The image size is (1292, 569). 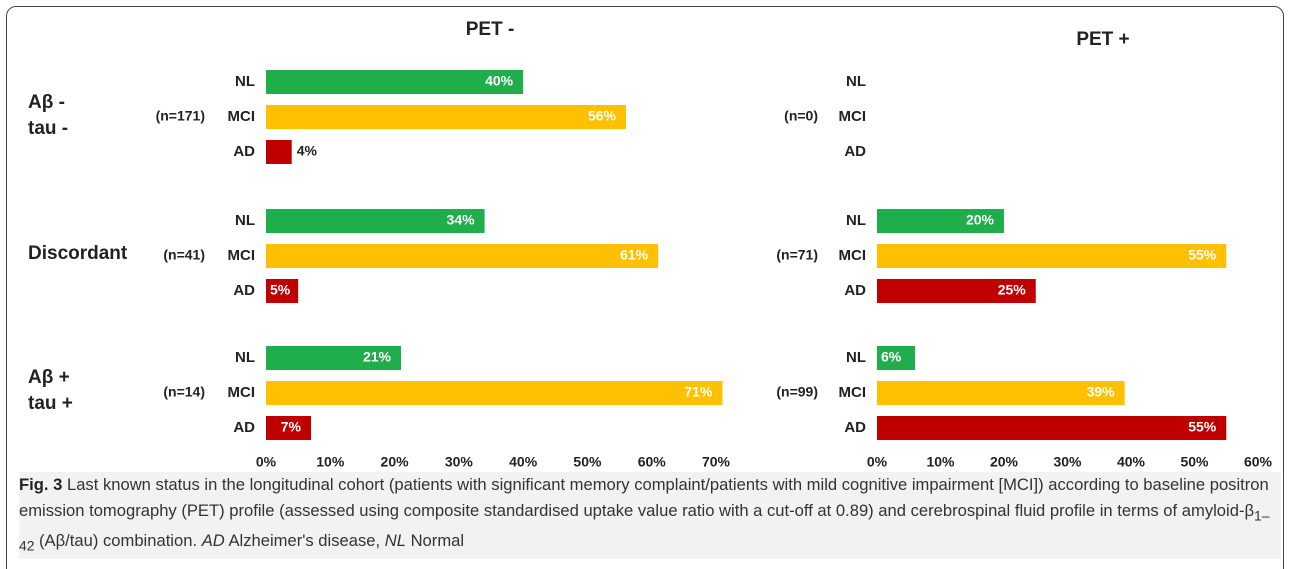 I want to click on caption-text: Alzheimer's disease,, so click(x=304, y=541).